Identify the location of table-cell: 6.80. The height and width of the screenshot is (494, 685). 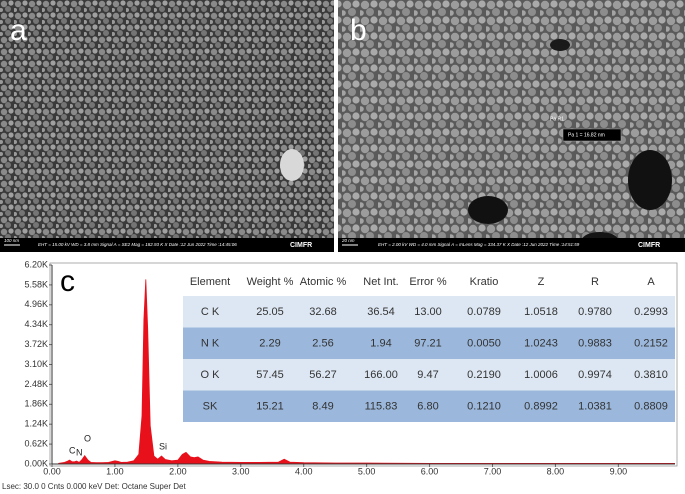
(427, 406).